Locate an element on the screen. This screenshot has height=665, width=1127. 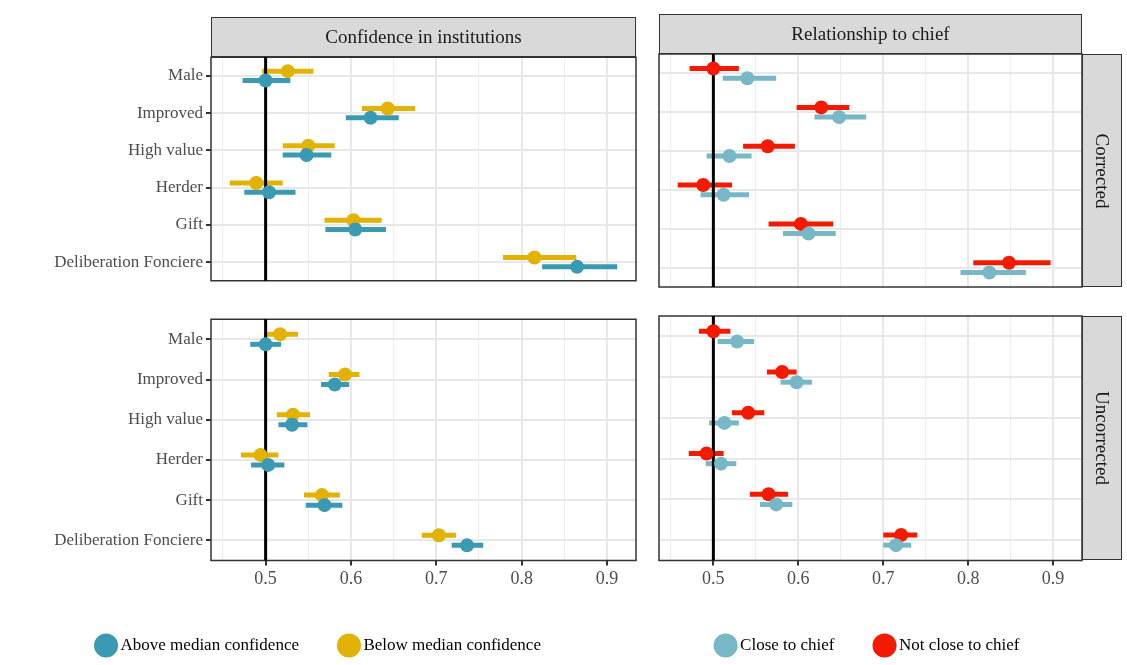
legend-label: Above median confidence is located at coordinates (209, 644).